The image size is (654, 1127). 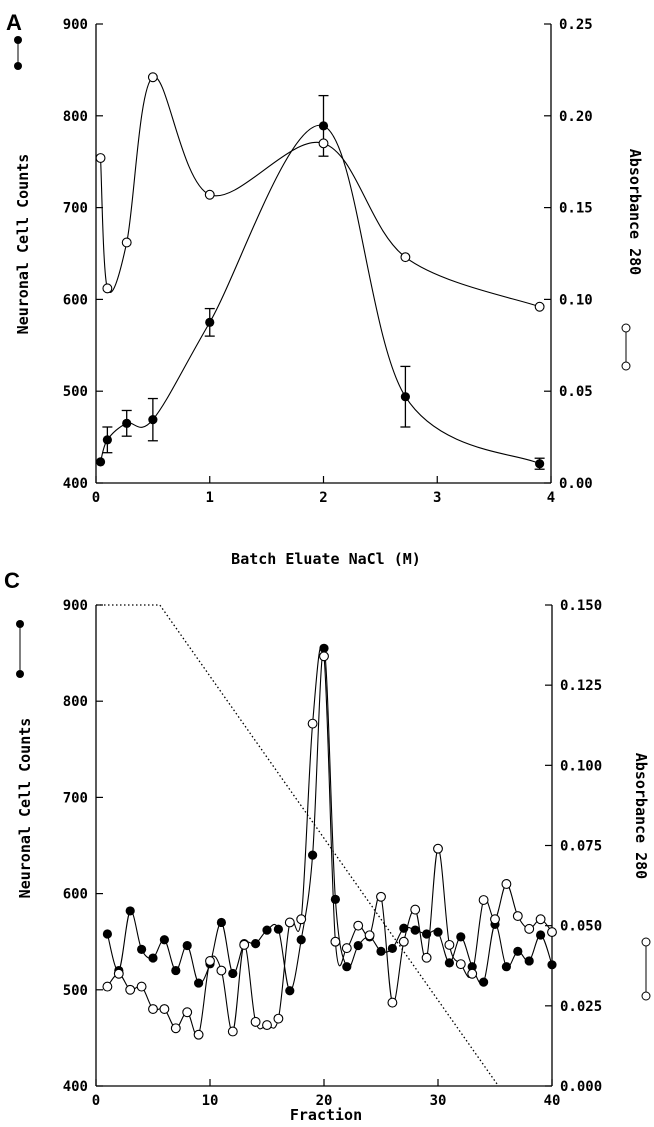 I want to click on panel-a-y-left-tick-label: 800, so click(x=75, y=117).